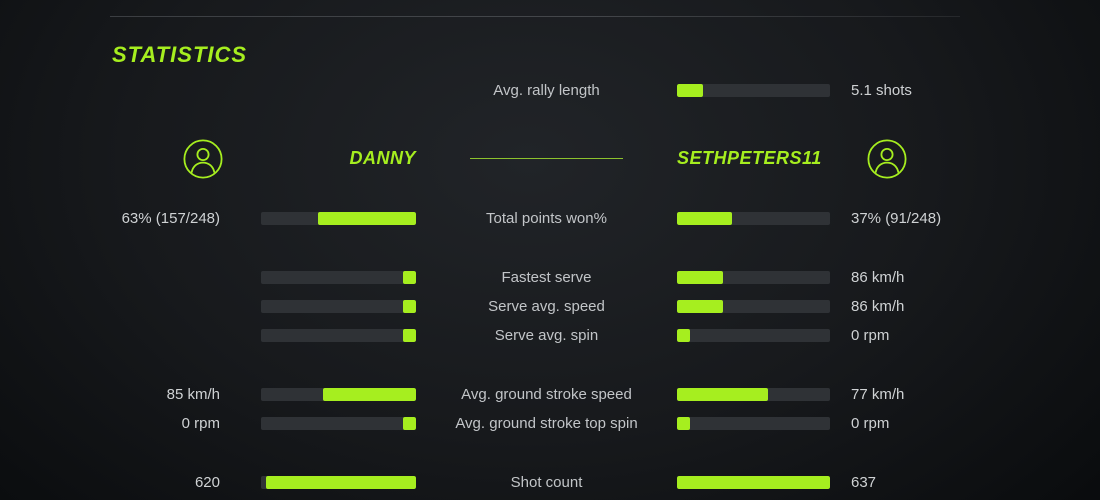 This screenshot has width=1100, height=500. What do you see at coordinates (200, 423) in the screenshot?
I see `stat-value-left: 0 rpm` at bounding box center [200, 423].